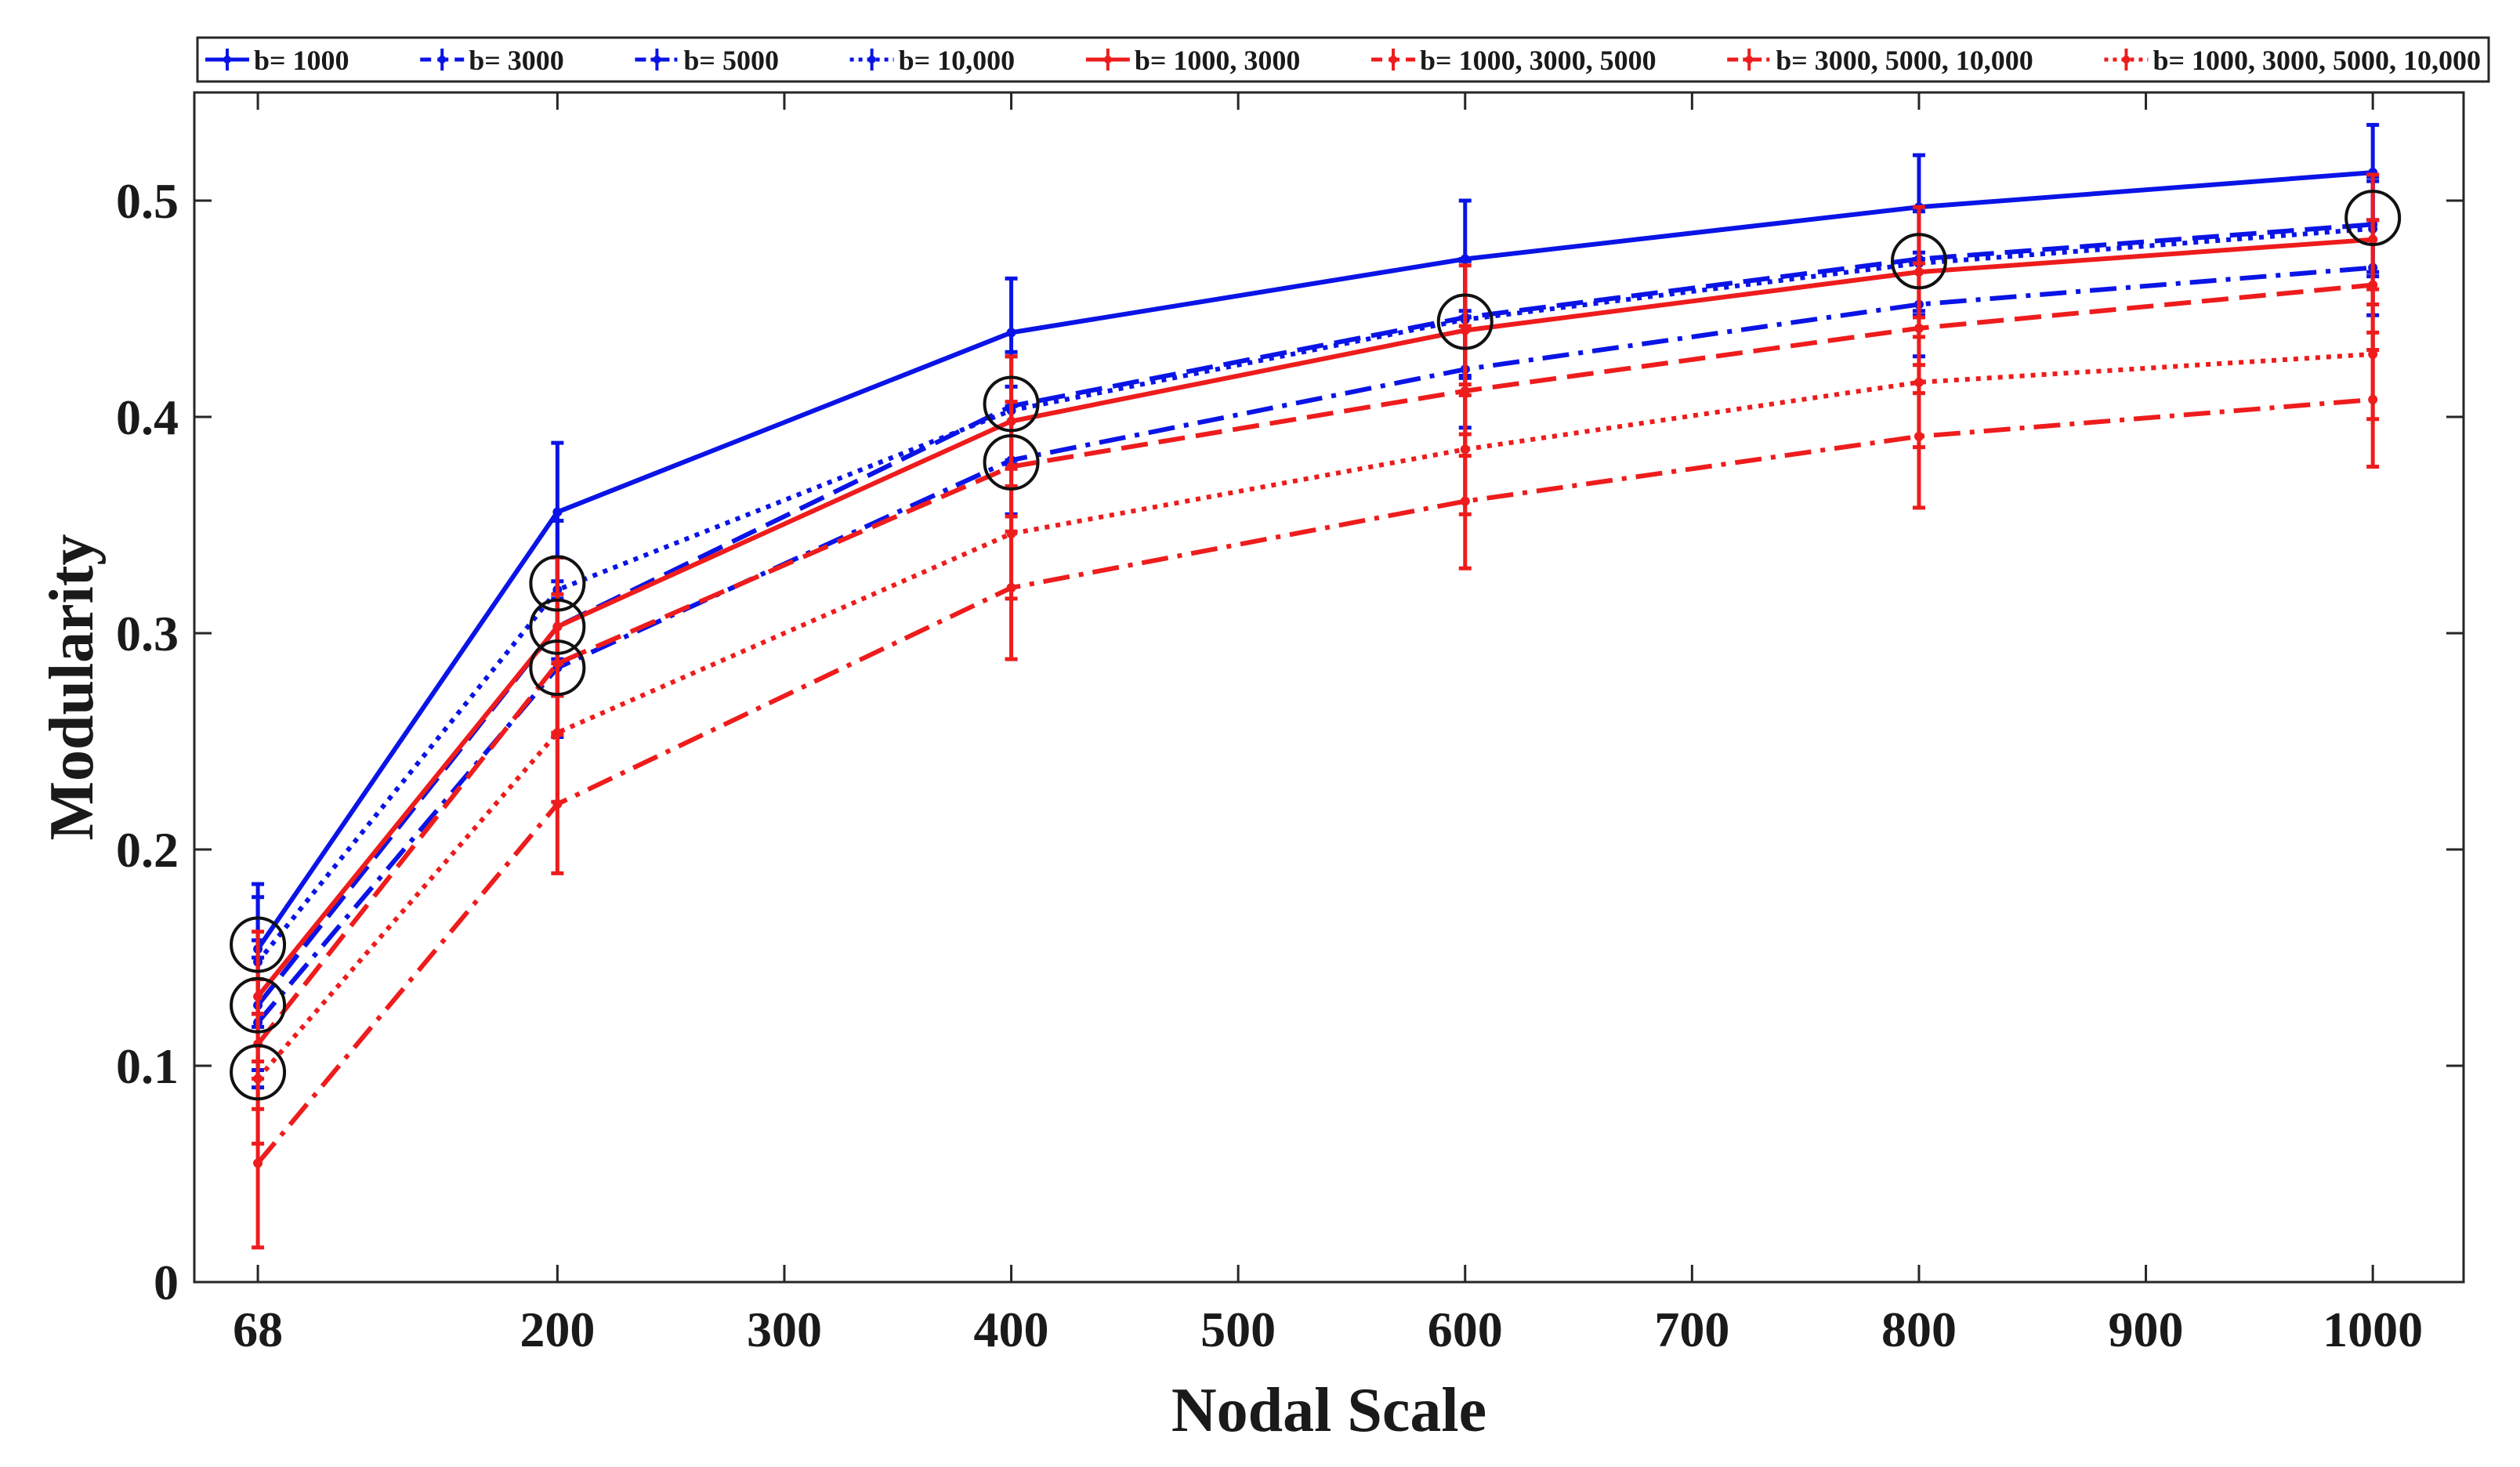 The image size is (2520, 1467). What do you see at coordinates (2316, 60) in the screenshot?
I see `legend-label: b= 1000, 3000, 5000, 10,000` at bounding box center [2316, 60].